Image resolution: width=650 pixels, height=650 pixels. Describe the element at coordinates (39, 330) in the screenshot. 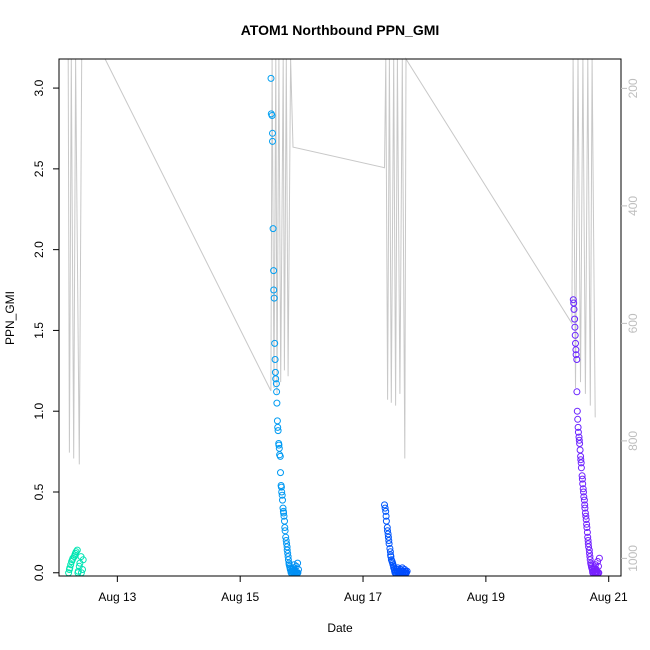

I see `y-tick-label: 1.5` at that location.